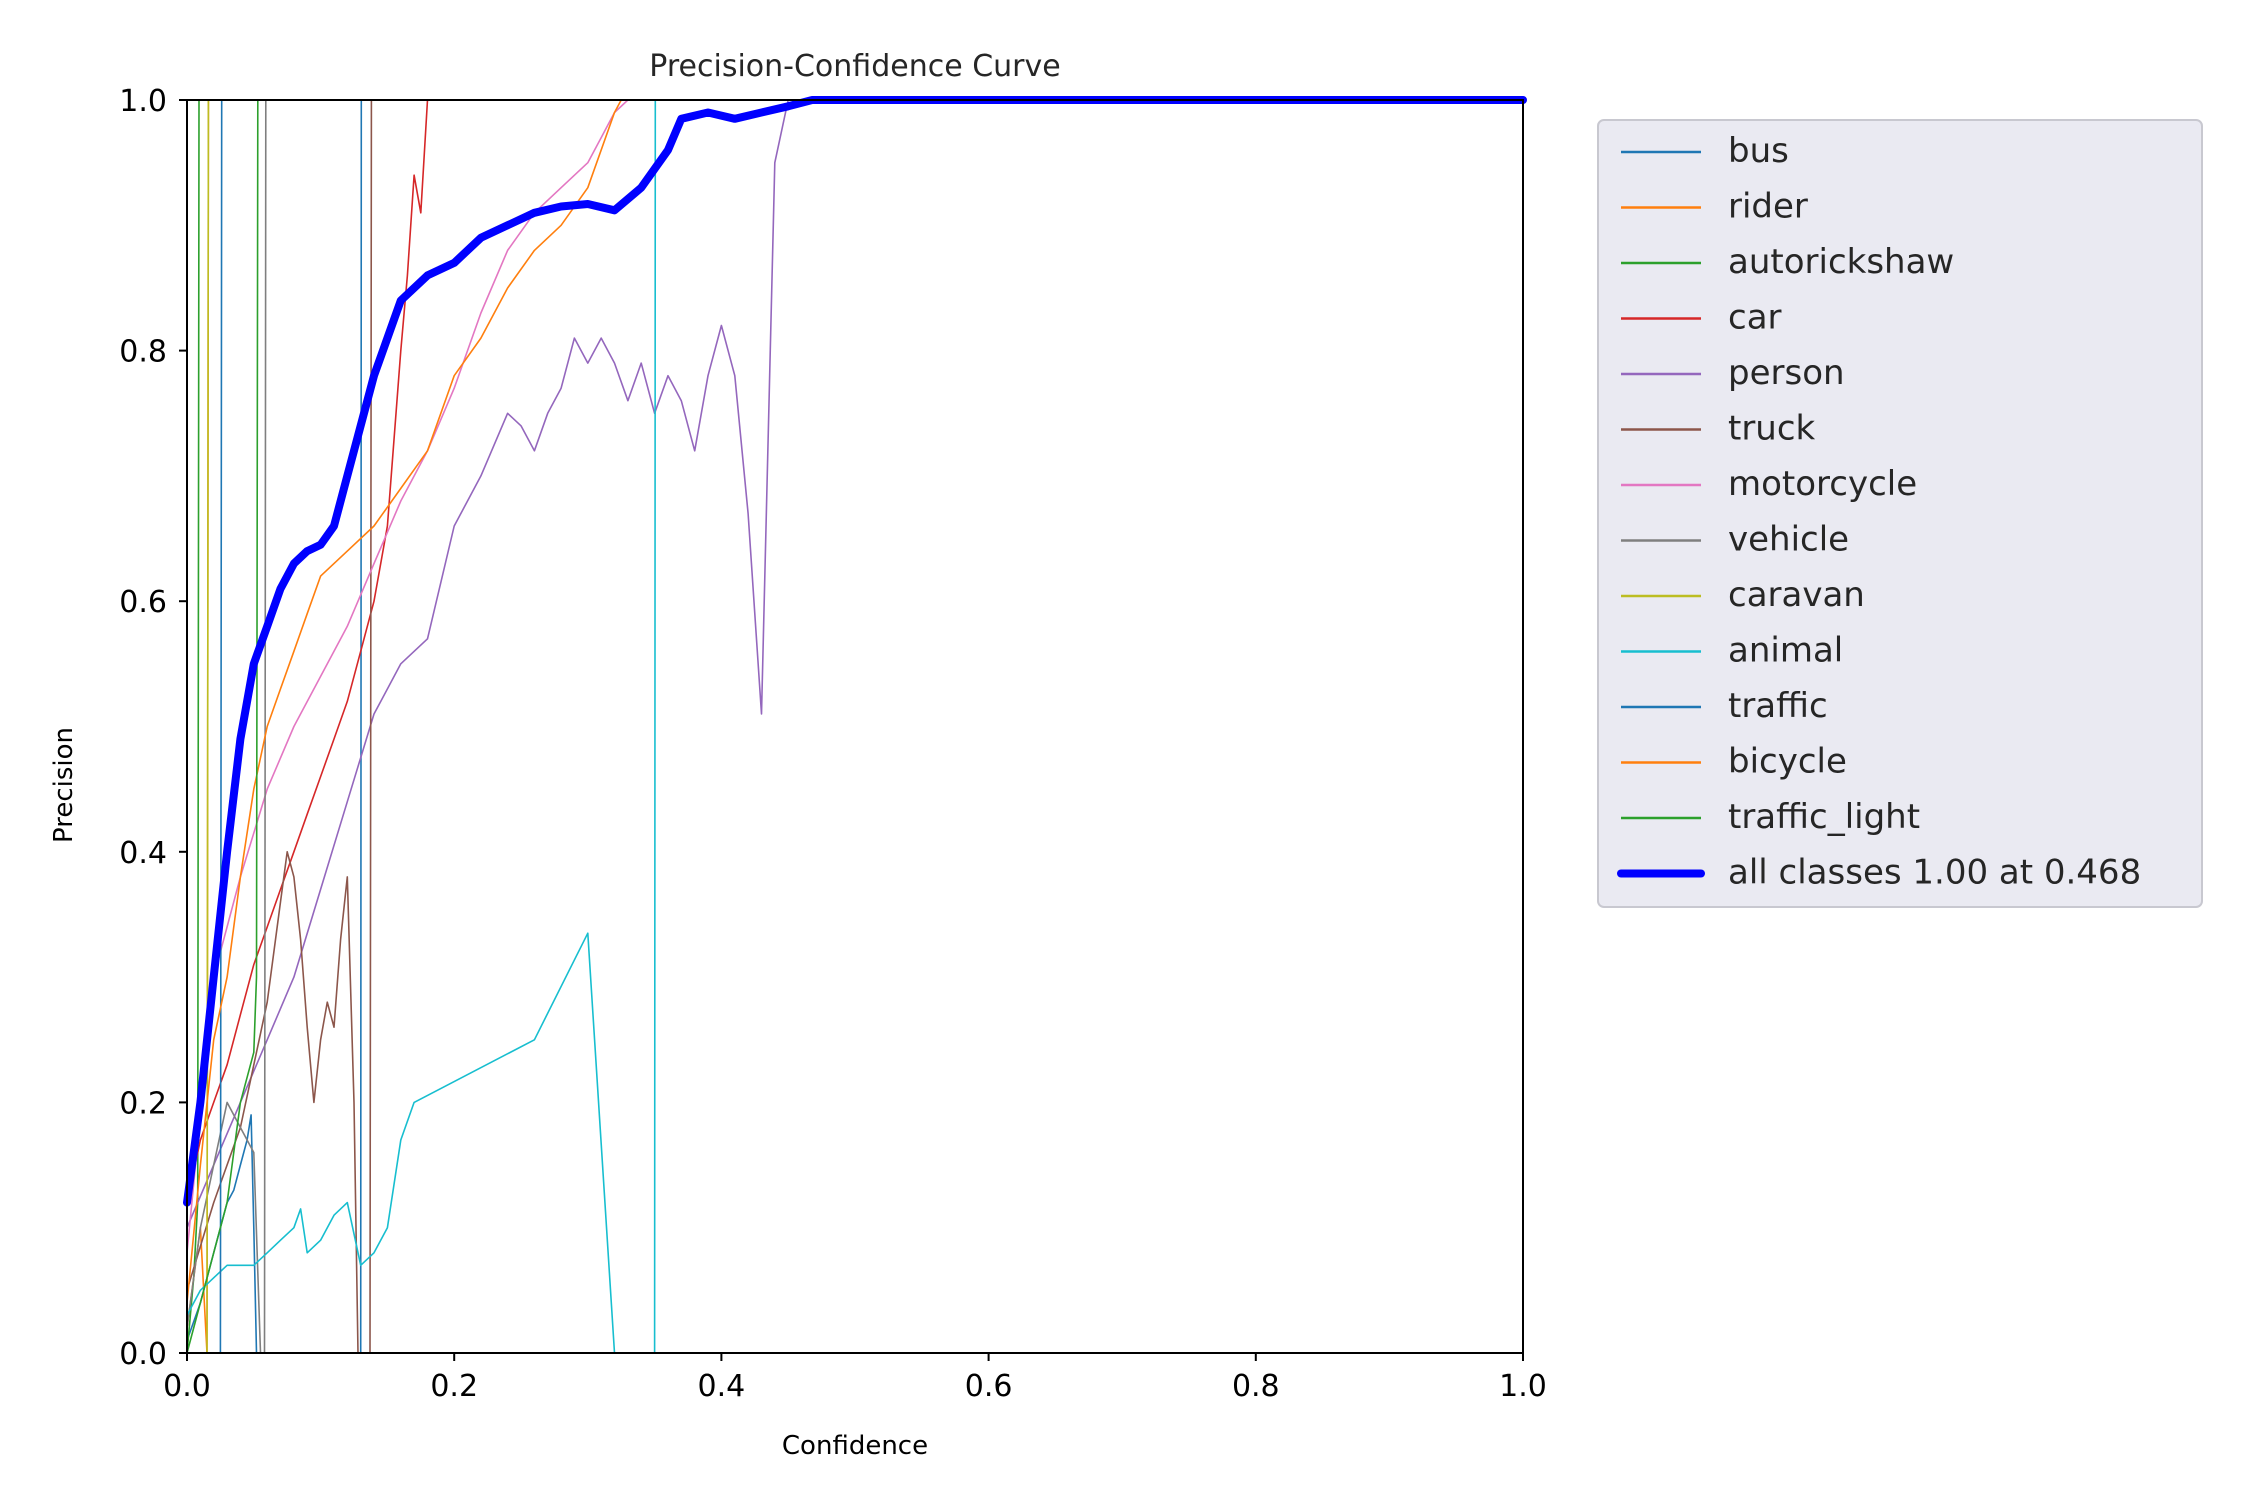 This screenshot has width=2250, height=1500. Describe the element at coordinates (1256, 1386) in the screenshot. I see `x-tick-label: 0.8` at that location.